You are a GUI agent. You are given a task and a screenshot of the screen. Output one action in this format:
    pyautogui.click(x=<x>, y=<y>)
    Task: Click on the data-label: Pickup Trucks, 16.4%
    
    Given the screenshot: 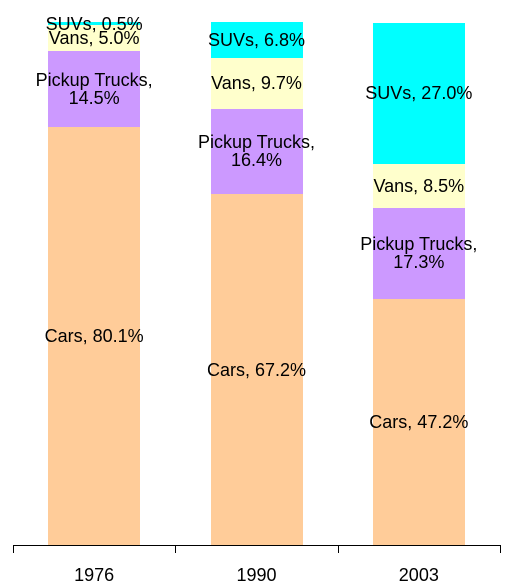 What is the action you would take?
    pyautogui.click(x=256, y=151)
    